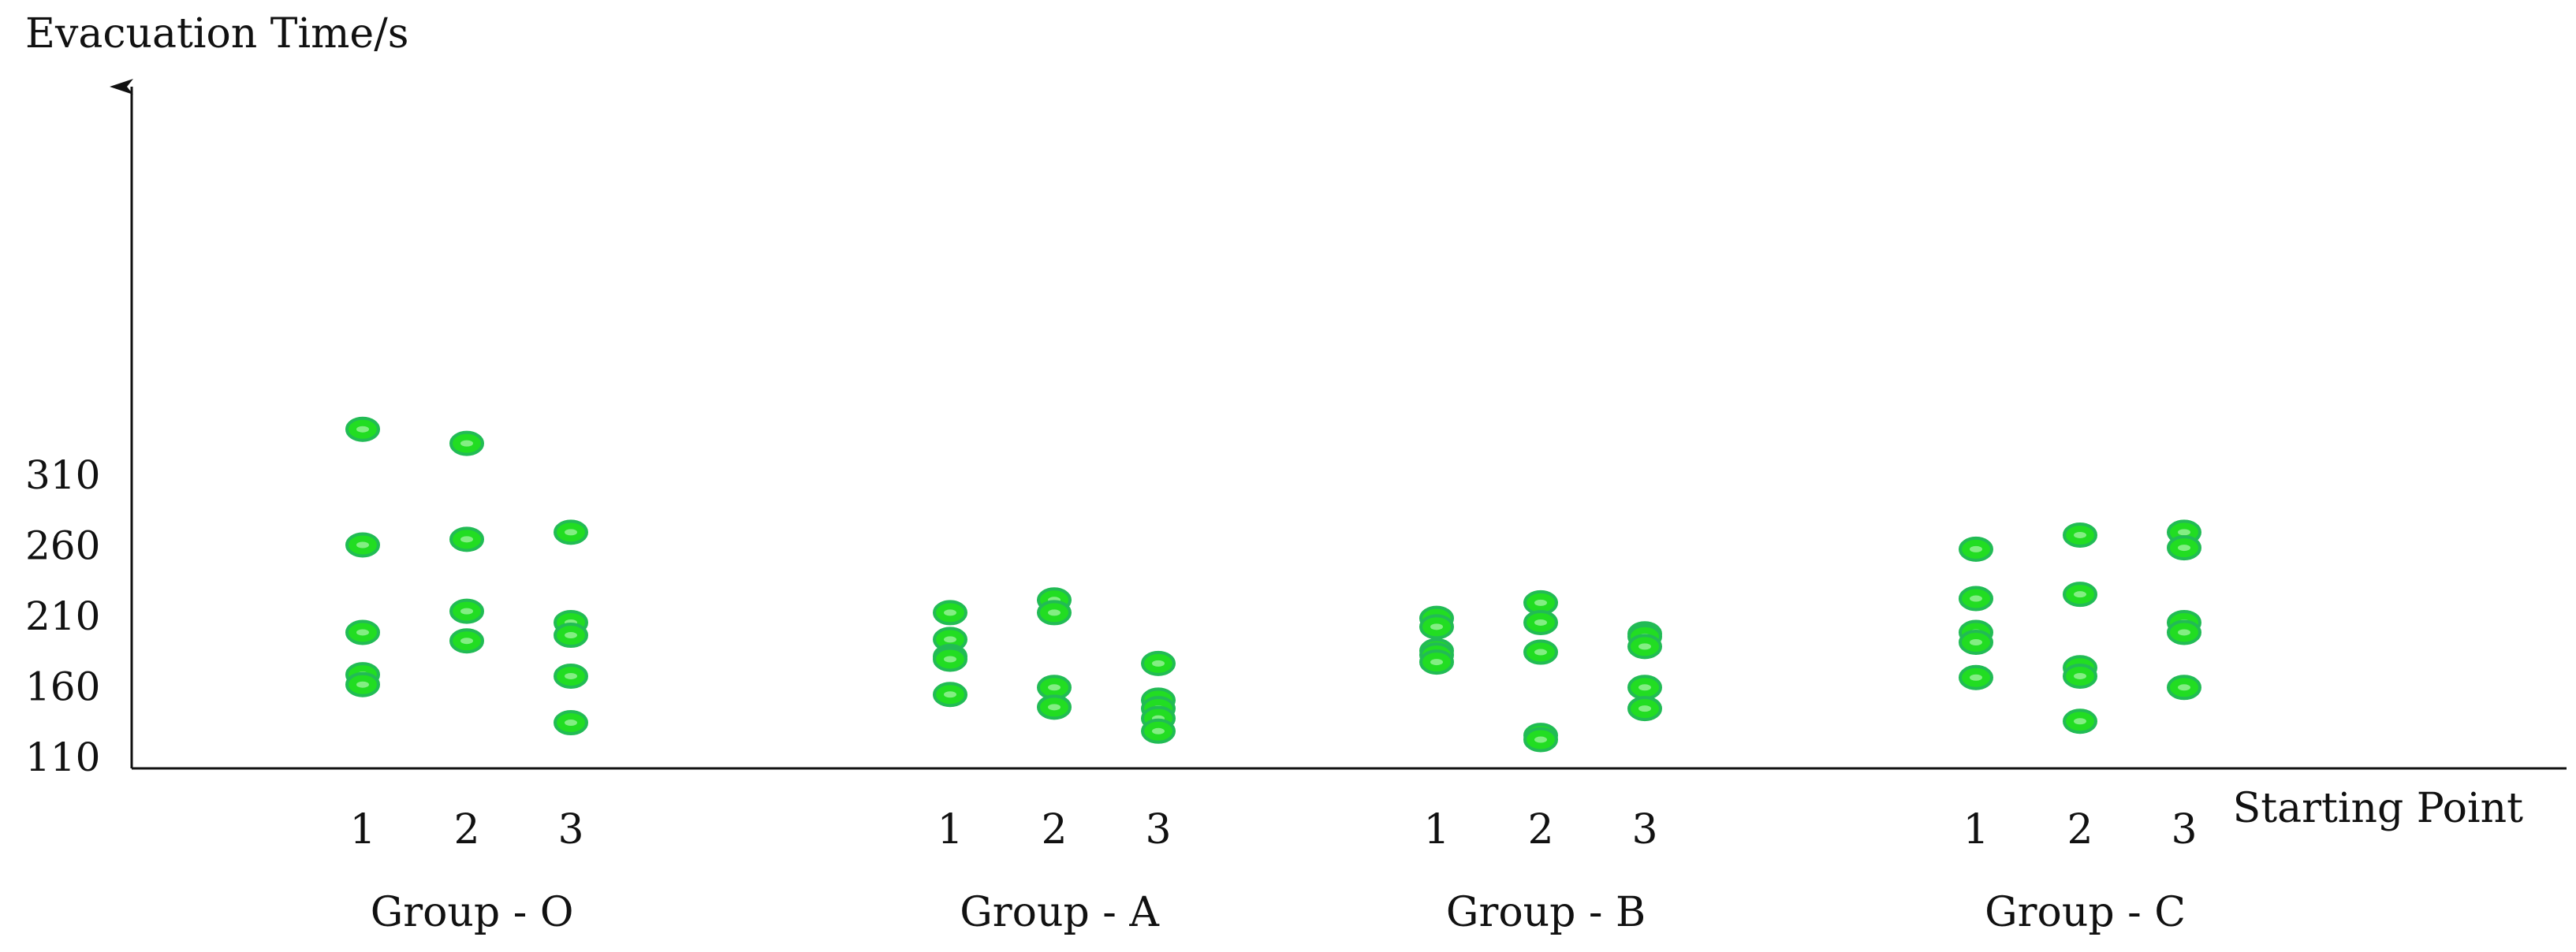 This screenshot has height=952, width=2576. I want to click on group-label: Group - C, so click(2085, 912).